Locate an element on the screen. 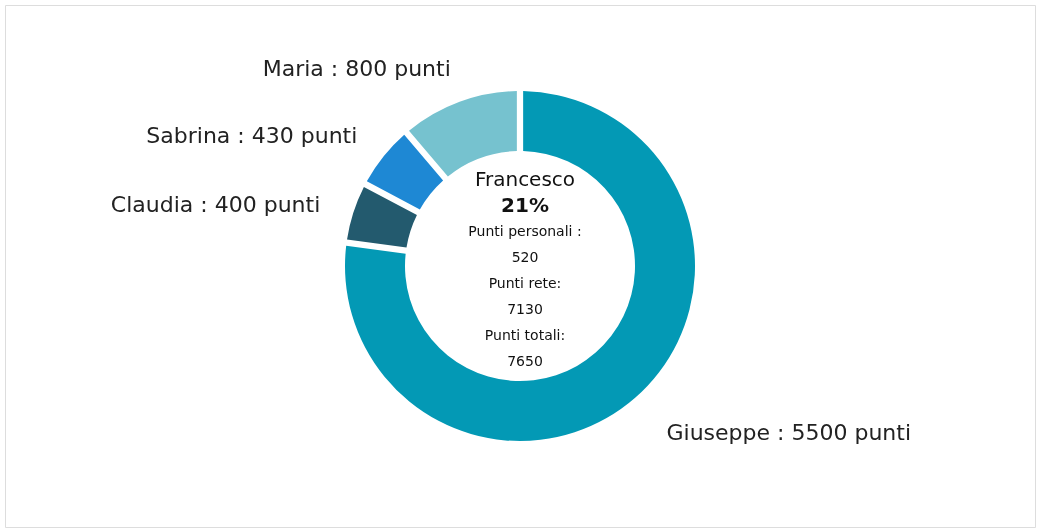 The image size is (1040, 532). text: Francesco is located at coordinates (525, 179).